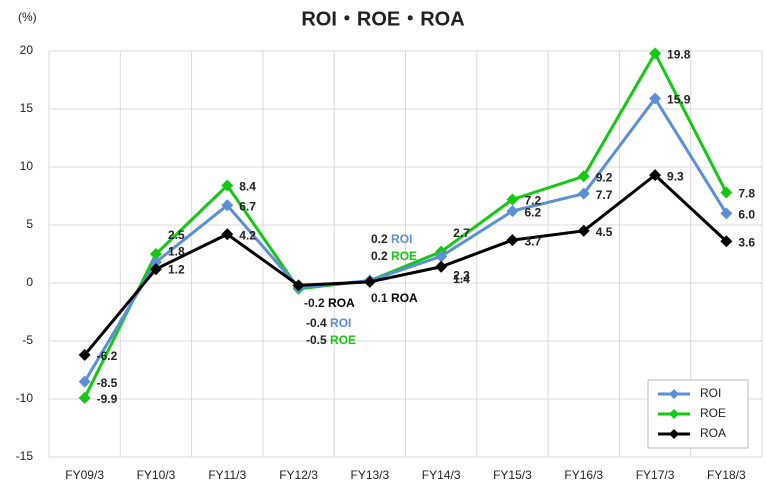  Describe the element at coordinates (27, 166) in the screenshot. I see `y-tick-label: 10` at that location.